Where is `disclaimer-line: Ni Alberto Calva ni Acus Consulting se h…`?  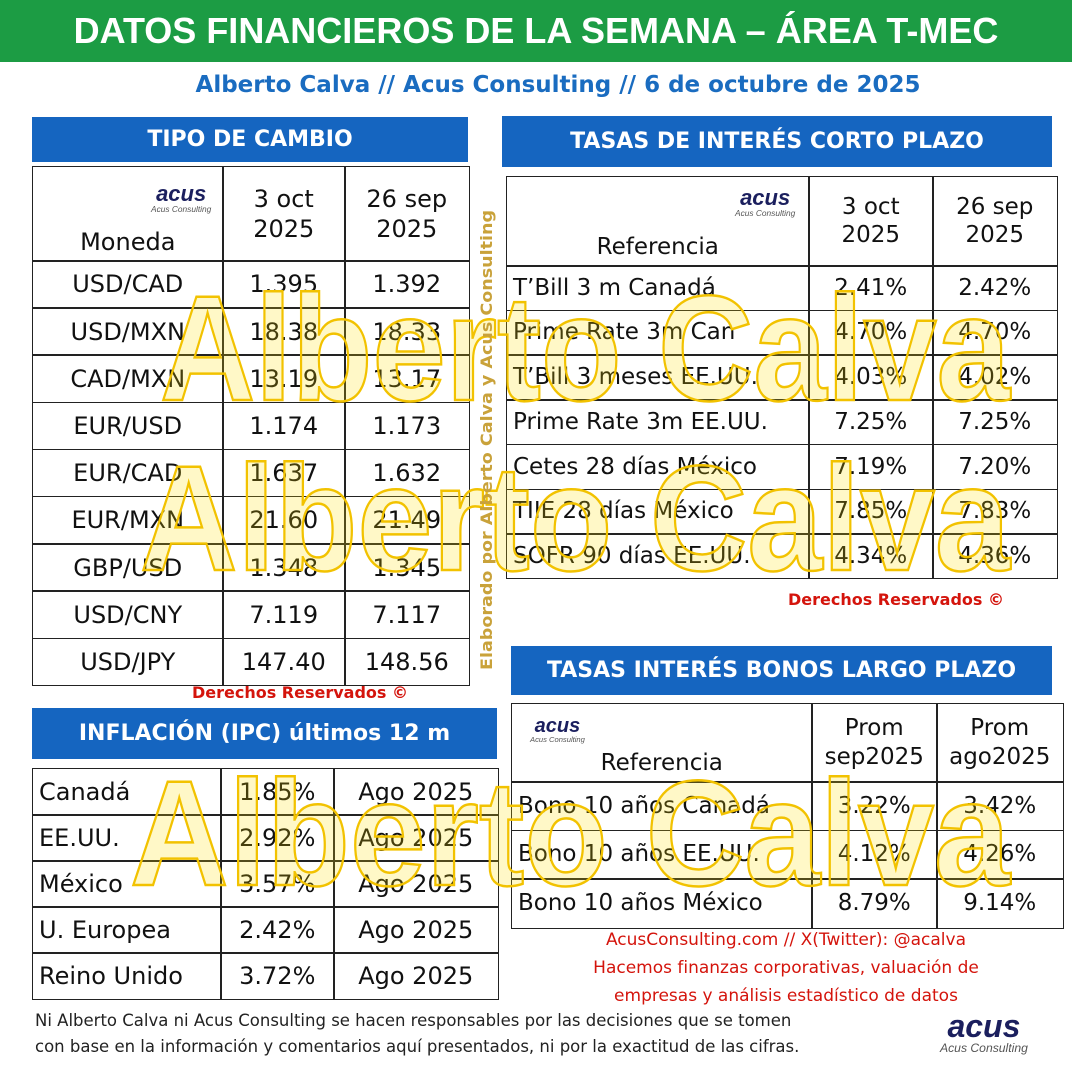 disclaimer-line: Ni Alberto Calva ni Acus Consulting se h… is located at coordinates (413, 1020).